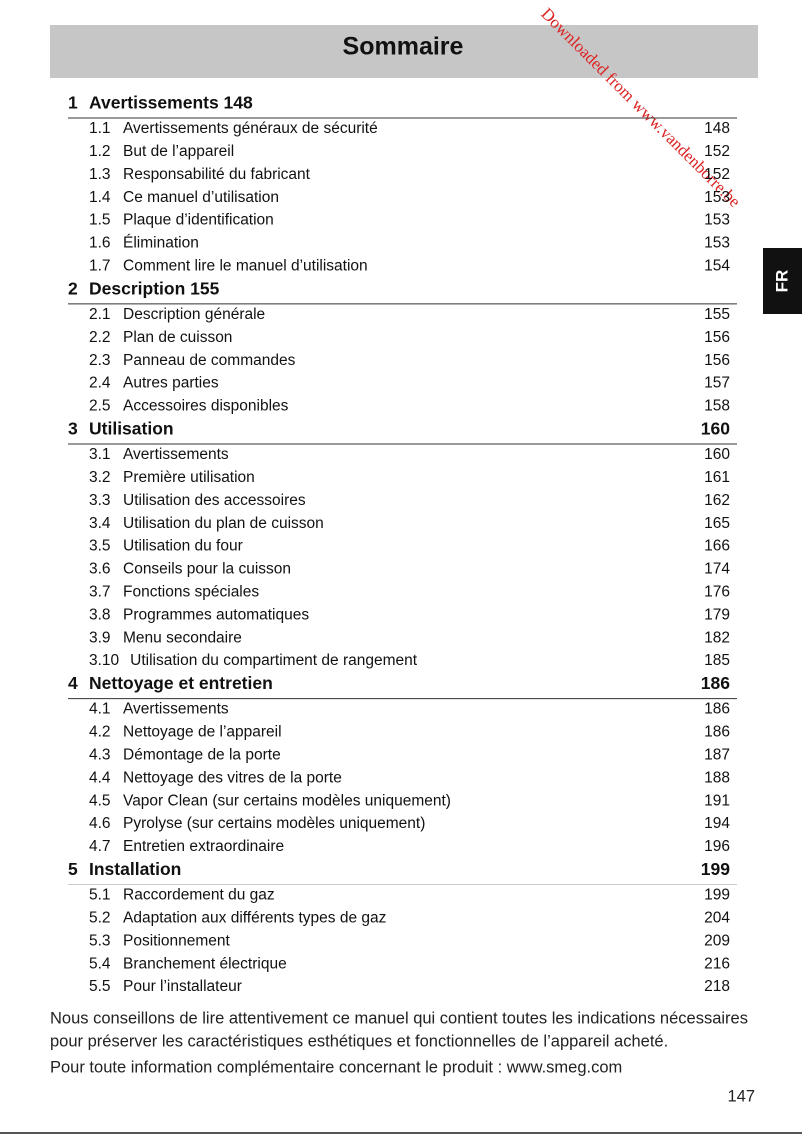  Describe the element at coordinates (205, 963) in the screenshot. I see `item-title: Branchement électrique` at that location.